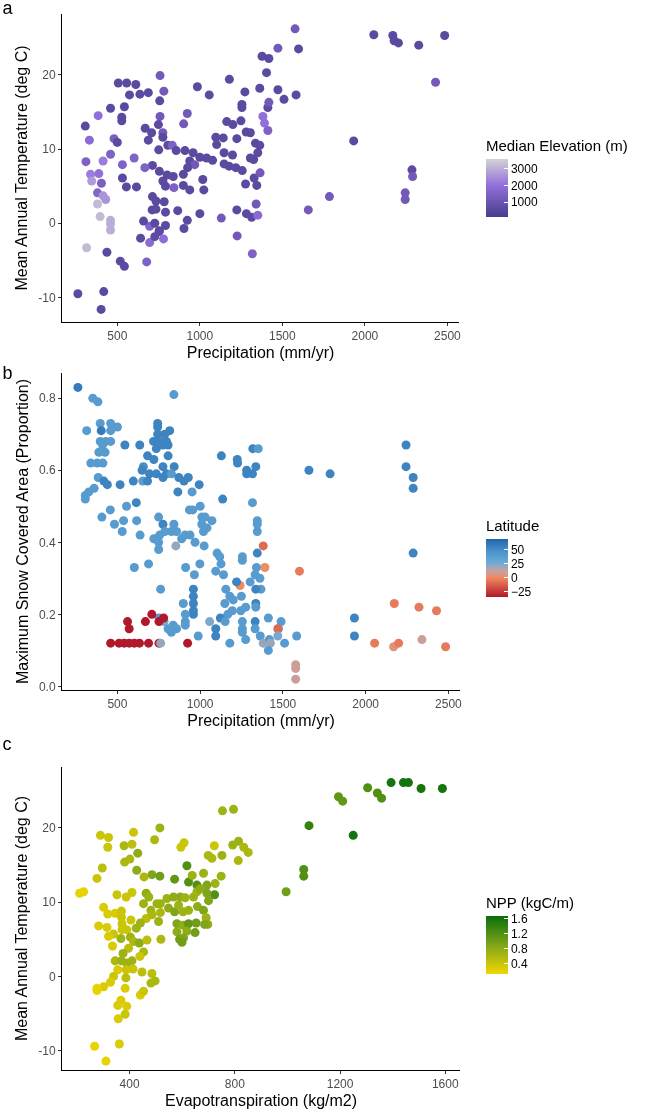 Image resolution: width=649 pixels, height=1114 pixels. I want to click on color-bar-label: 1.2, so click(519, 933).